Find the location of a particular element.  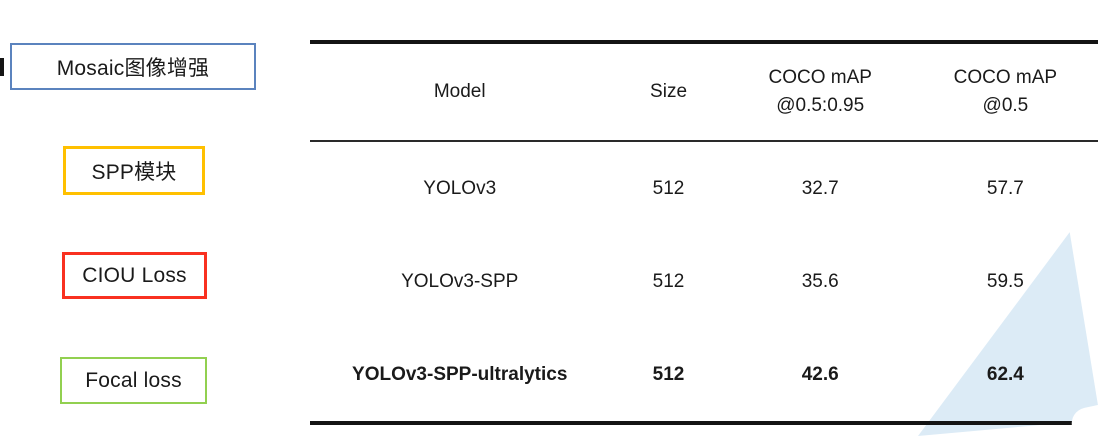

header-size-text: Size is located at coordinates (669, 92).